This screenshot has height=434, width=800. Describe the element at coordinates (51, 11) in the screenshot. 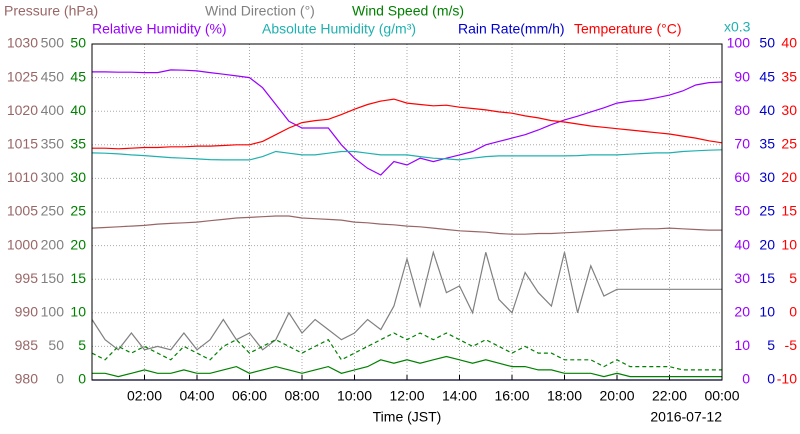

I see `legend-label: Pressure (hPa)` at that location.